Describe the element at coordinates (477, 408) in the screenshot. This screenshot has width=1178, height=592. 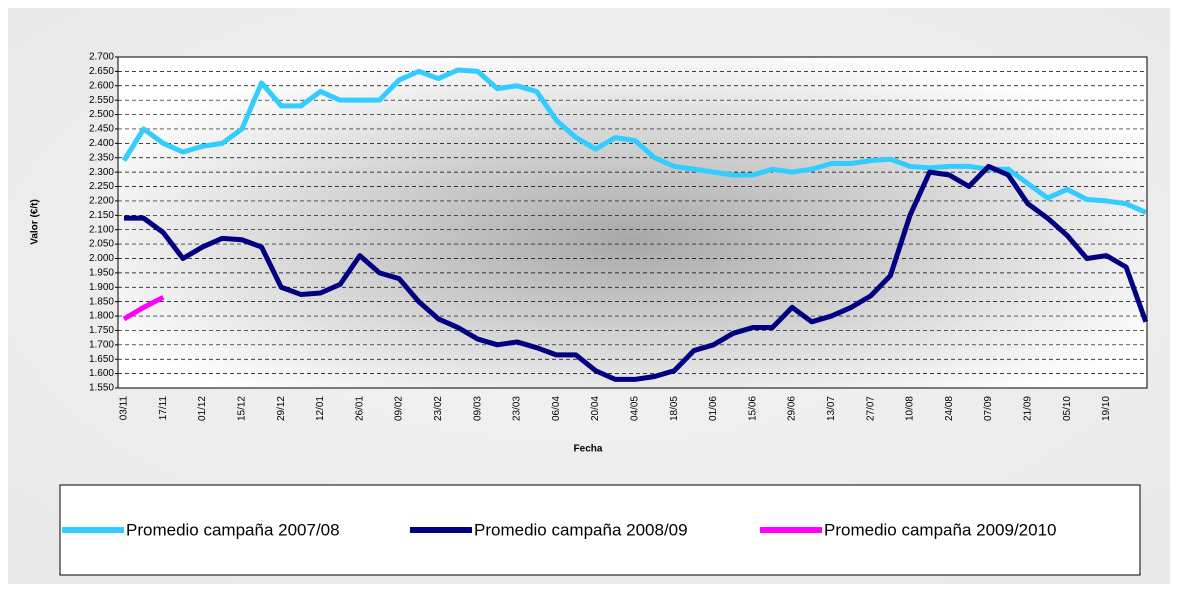
I see `x-tick-label: 09/03` at that location.